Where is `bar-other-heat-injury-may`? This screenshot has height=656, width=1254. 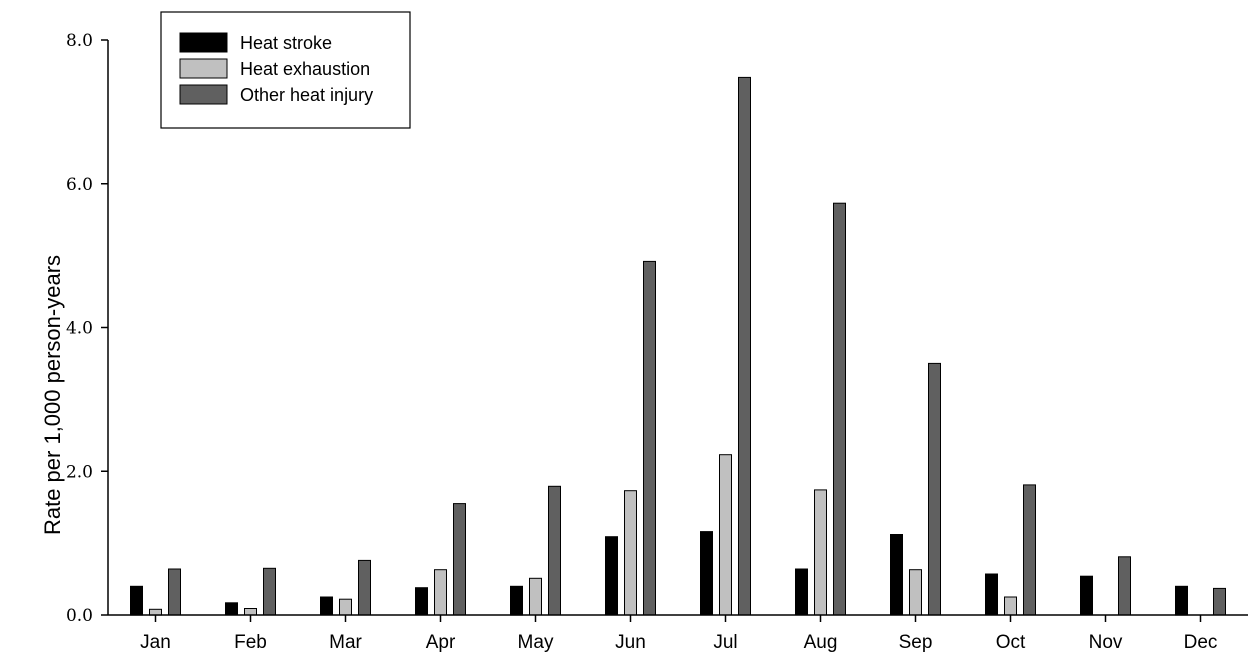 bar-other-heat-injury-may is located at coordinates (554, 550).